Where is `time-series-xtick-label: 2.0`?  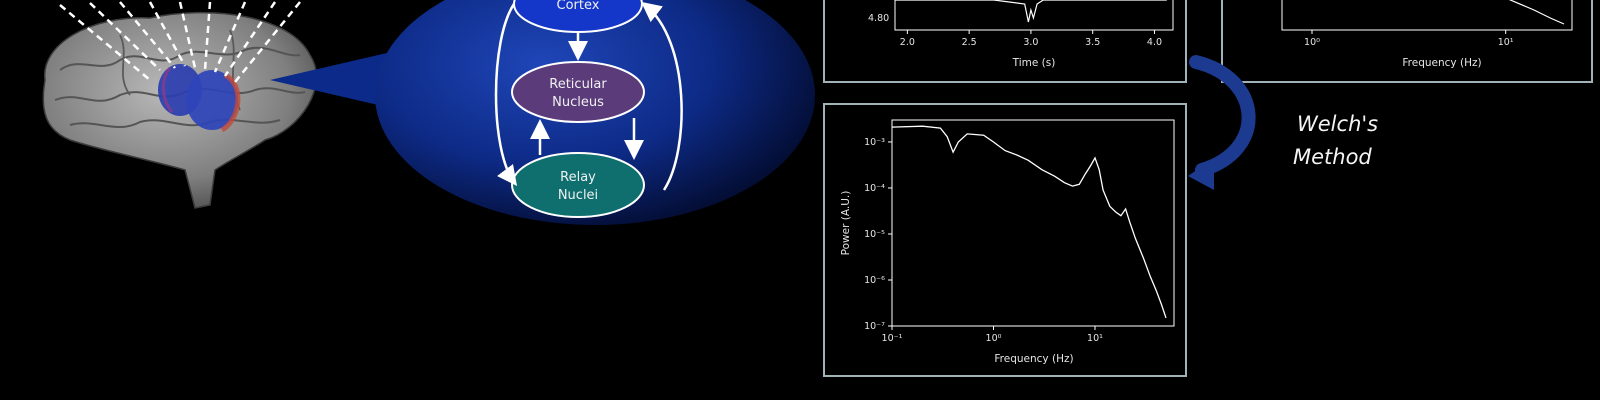
time-series-xtick-label: 2.0 is located at coordinates (907, 42).